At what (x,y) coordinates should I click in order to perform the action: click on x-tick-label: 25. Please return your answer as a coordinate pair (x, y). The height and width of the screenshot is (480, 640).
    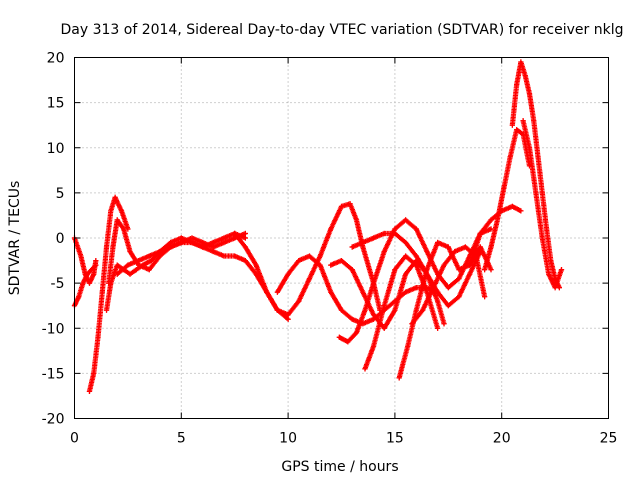
    Looking at the image, I should click on (609, 439).